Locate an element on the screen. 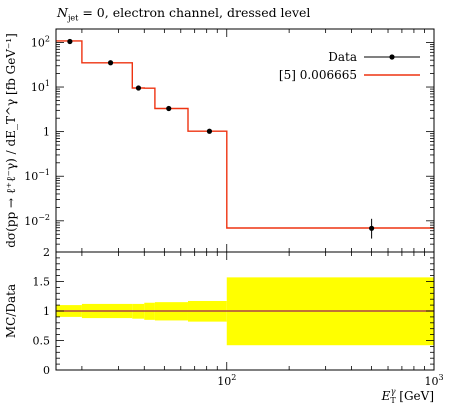  ratio-y-tick-label: 0.5 is located at coordinates (42, 341).